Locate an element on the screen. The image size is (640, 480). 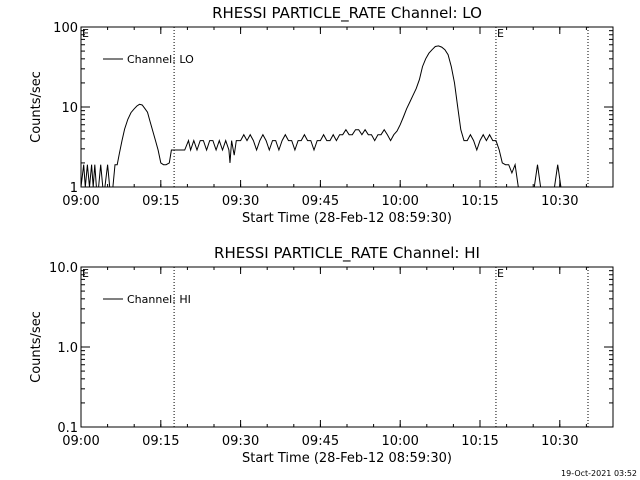
chart-title: RHESSI PARTICLE_RATE Channel: LO is located at coordinates (347, 13).